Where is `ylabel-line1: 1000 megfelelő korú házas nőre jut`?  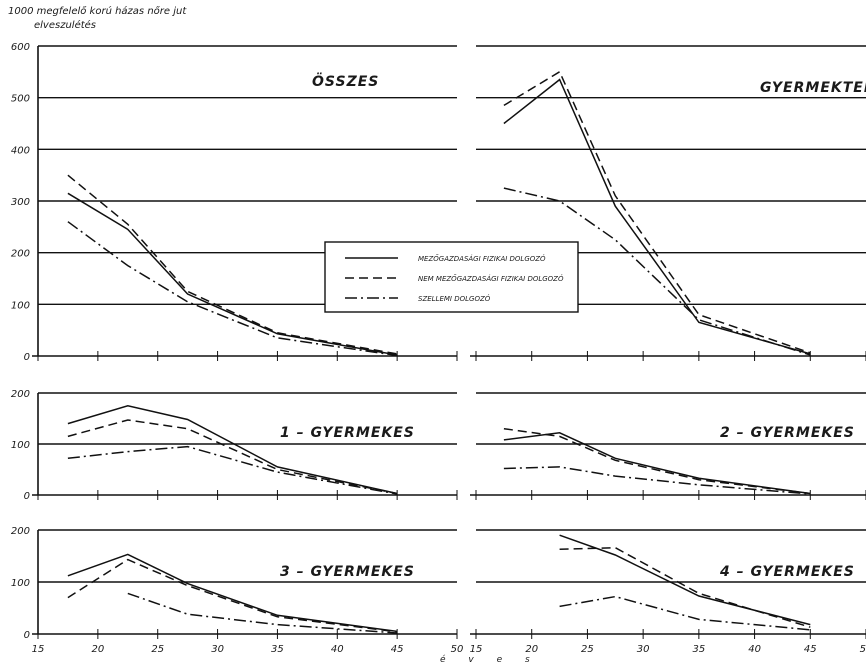 ylabel-line1: 1000 megfelelő korú házas nőre jut is located at coordinates (97, 11).